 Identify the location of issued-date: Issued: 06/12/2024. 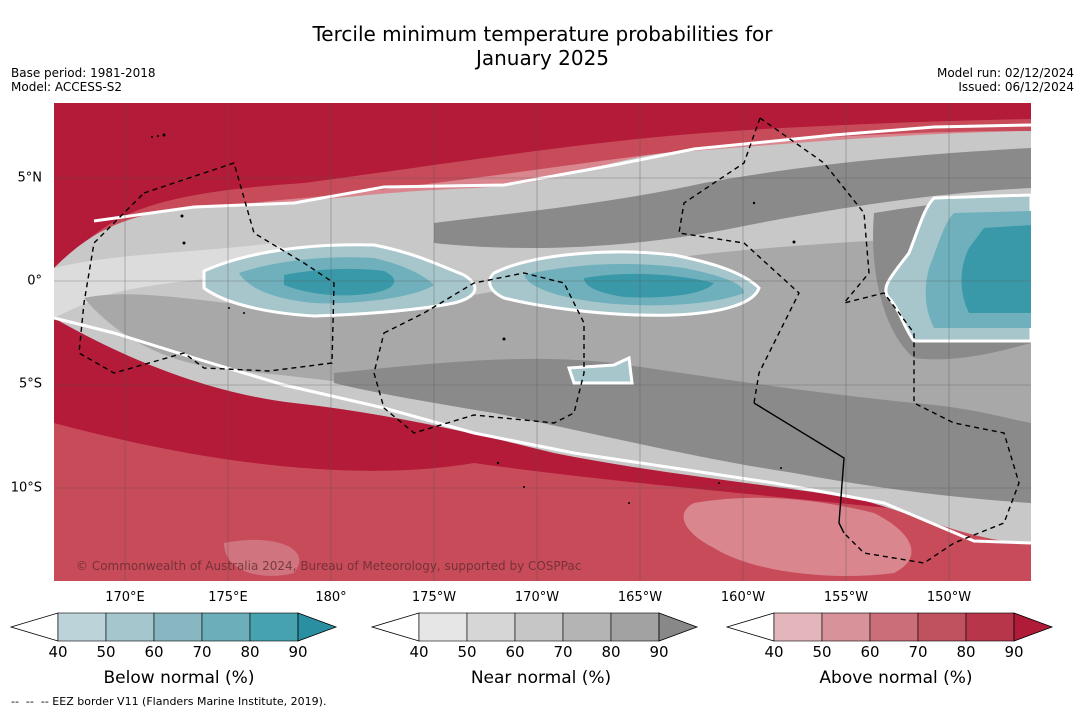
(1016, 87).